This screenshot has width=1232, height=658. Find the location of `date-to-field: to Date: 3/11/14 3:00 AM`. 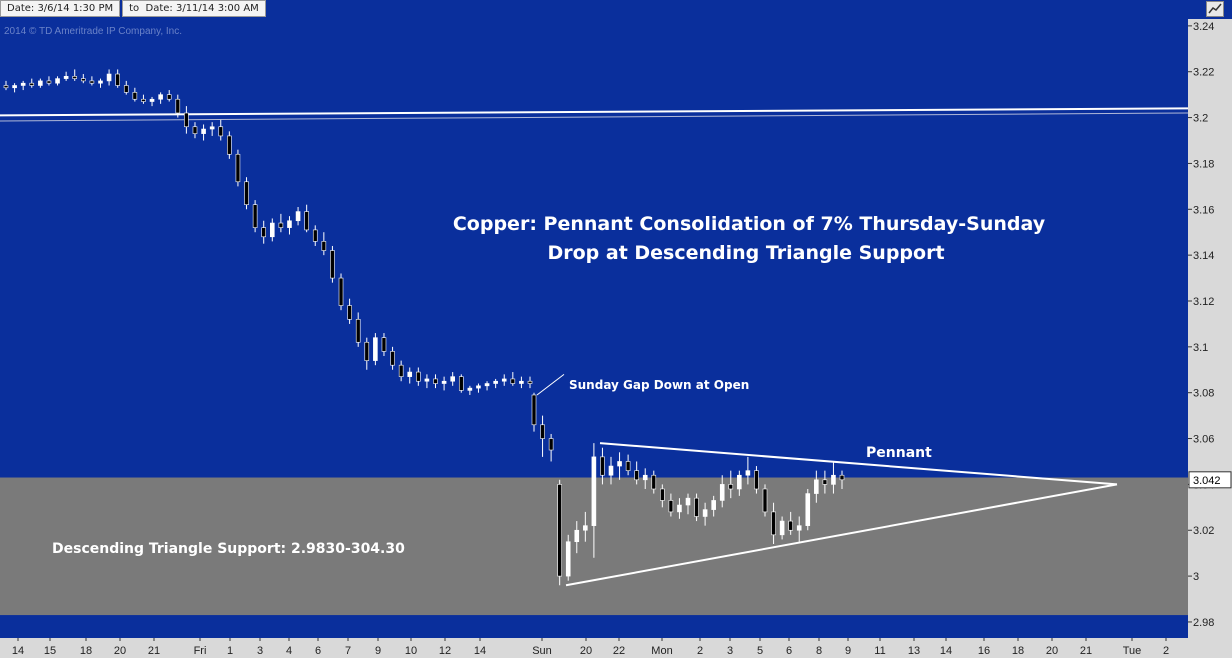

date-to-field: to Date: 3/11/14 3:00 AM is located at coordinates (194, 8).